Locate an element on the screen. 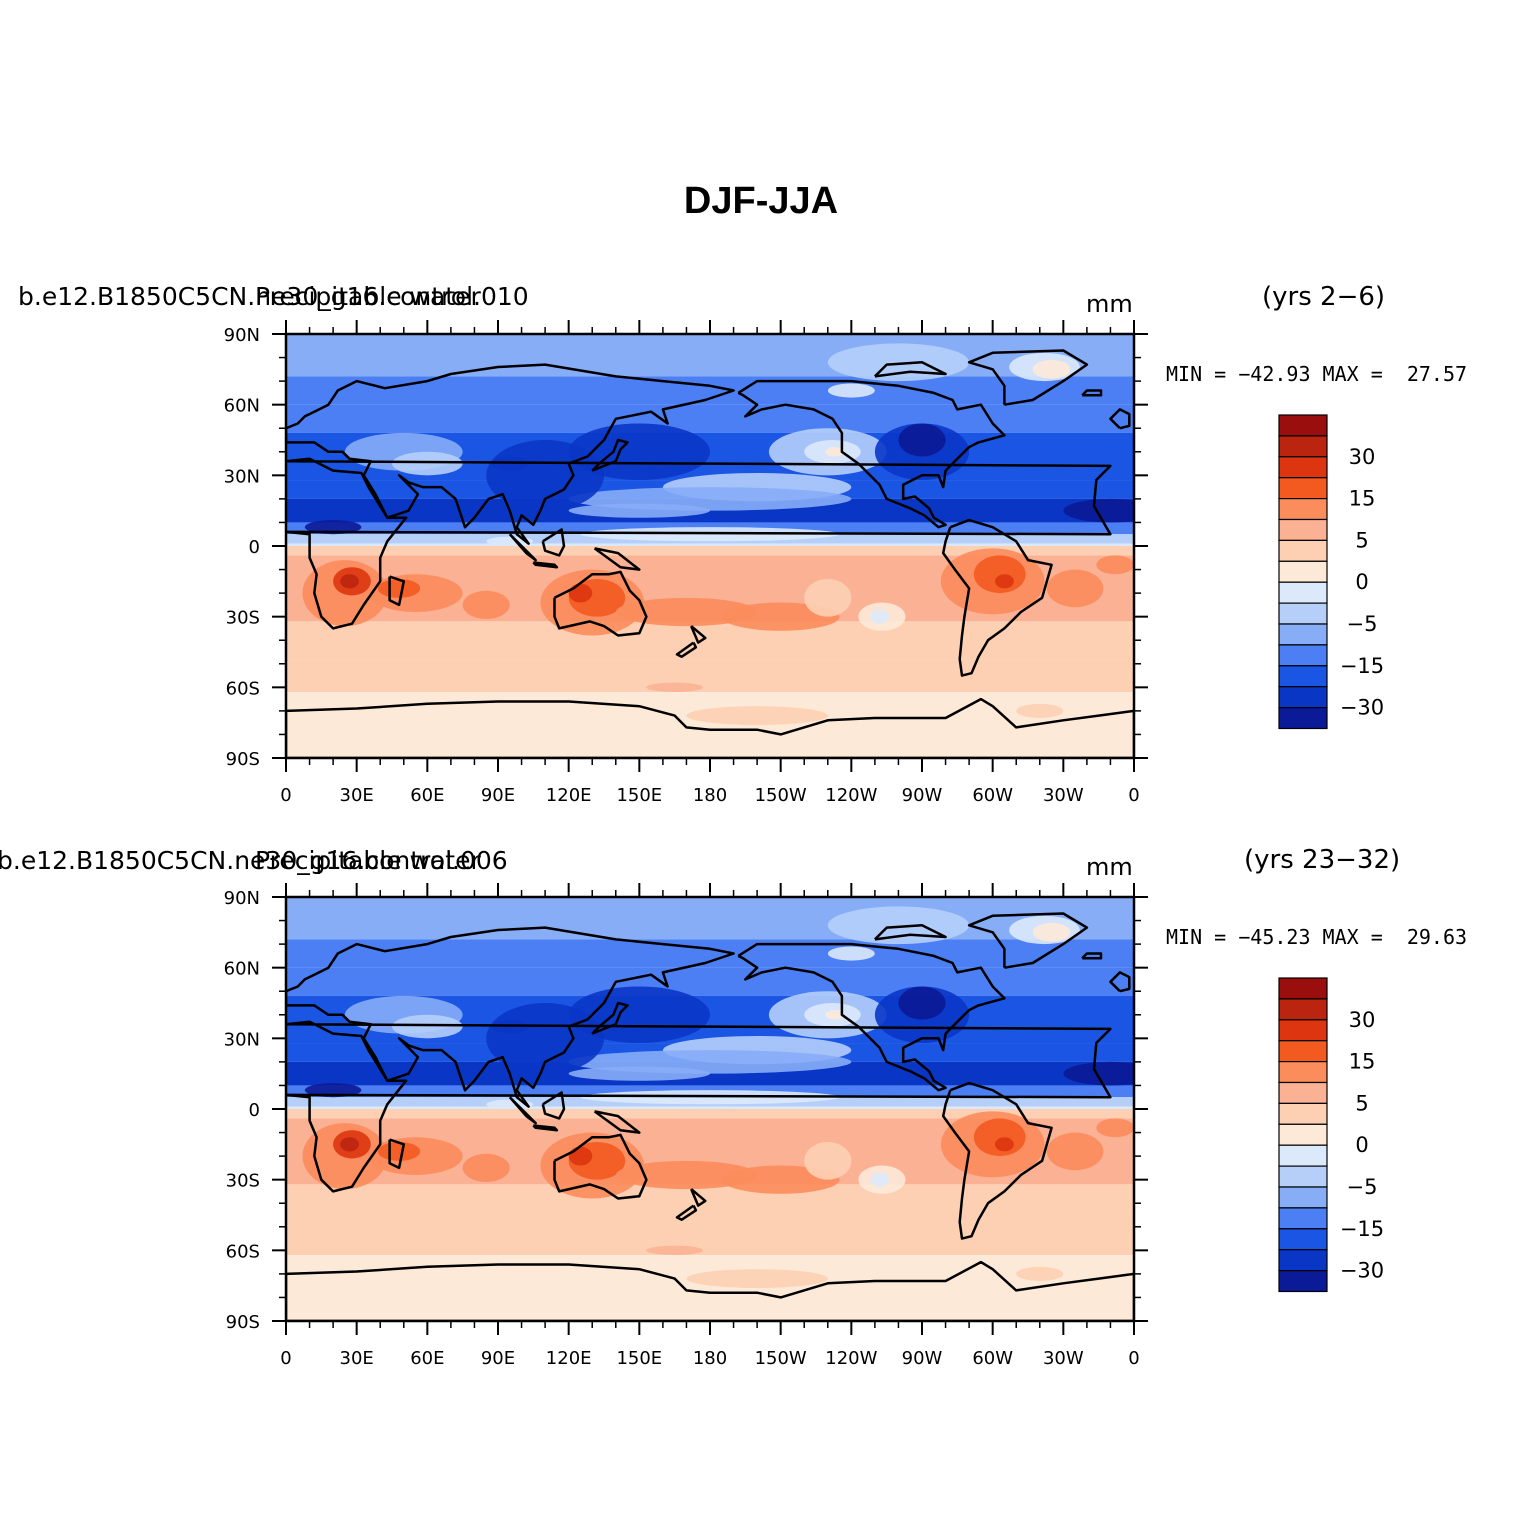  variable-label-top: Precipitable water is located at coordinates (368, 296).